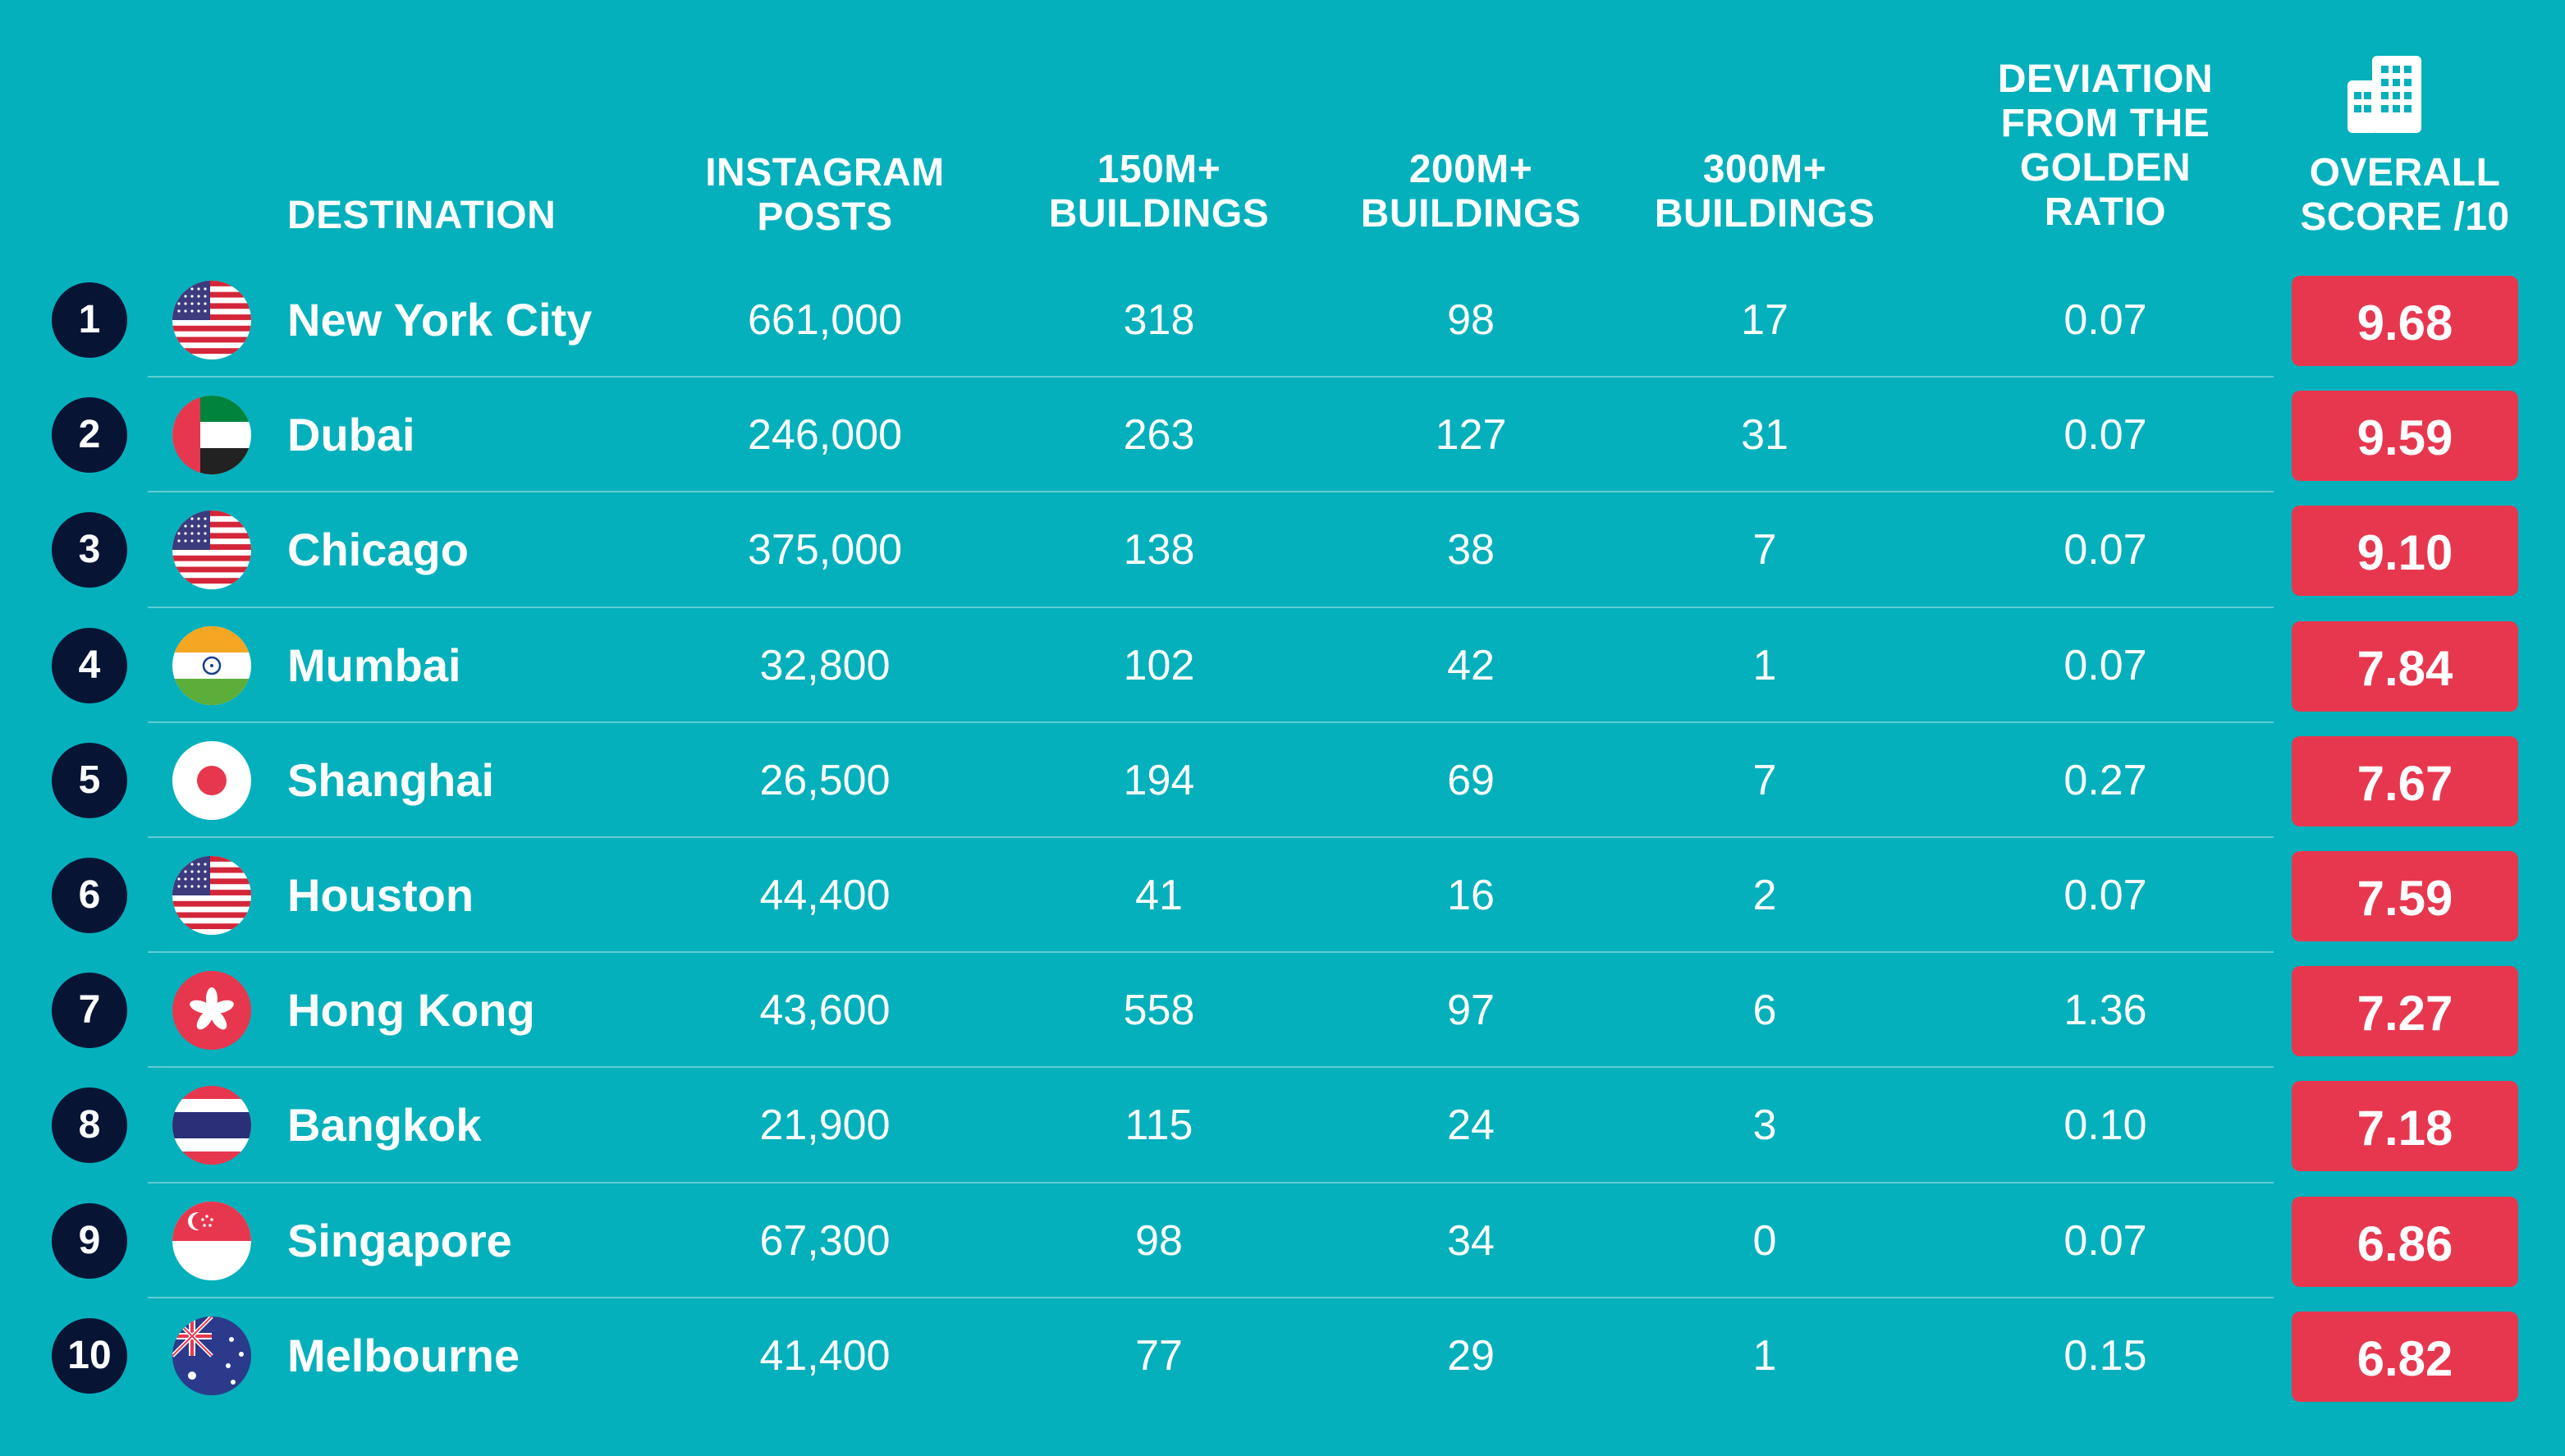 This screenshot has height=1456, width=2565. What do you see at coordinates (89, 550) in the screenshot?
I see `rank-badge: 3` at bounding box center [89, 550].